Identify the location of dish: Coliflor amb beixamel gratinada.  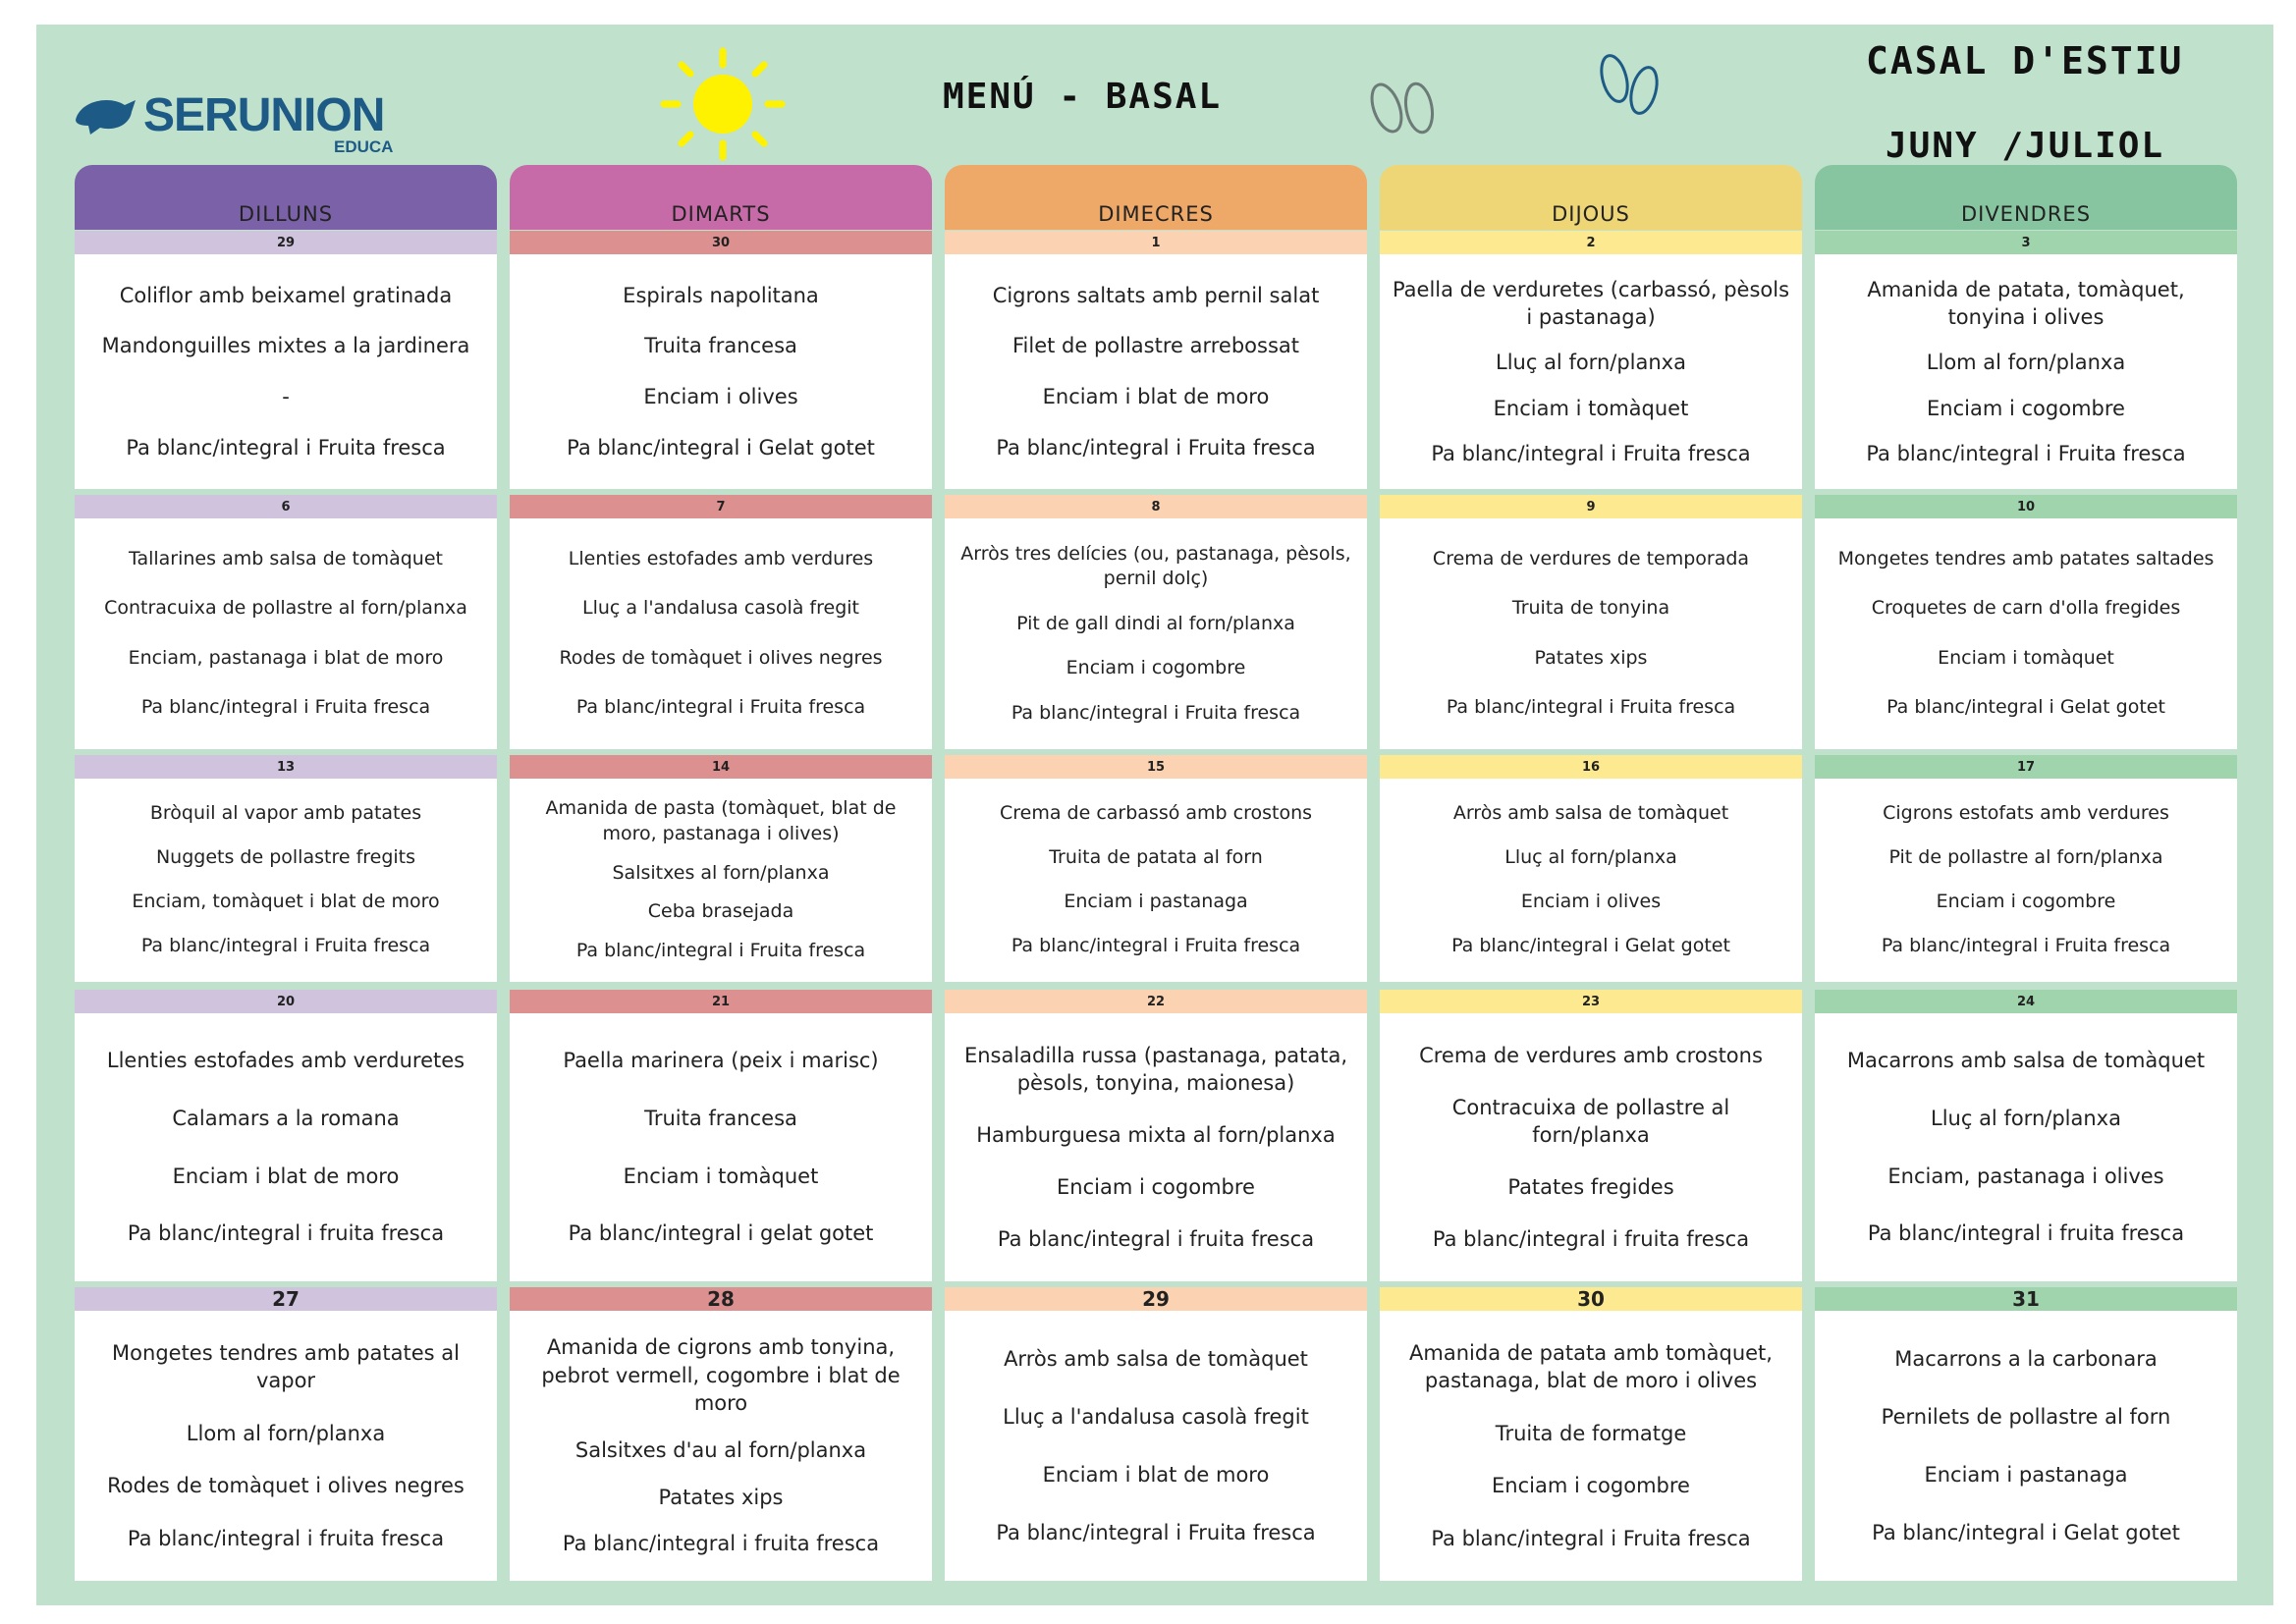
(286, 295).